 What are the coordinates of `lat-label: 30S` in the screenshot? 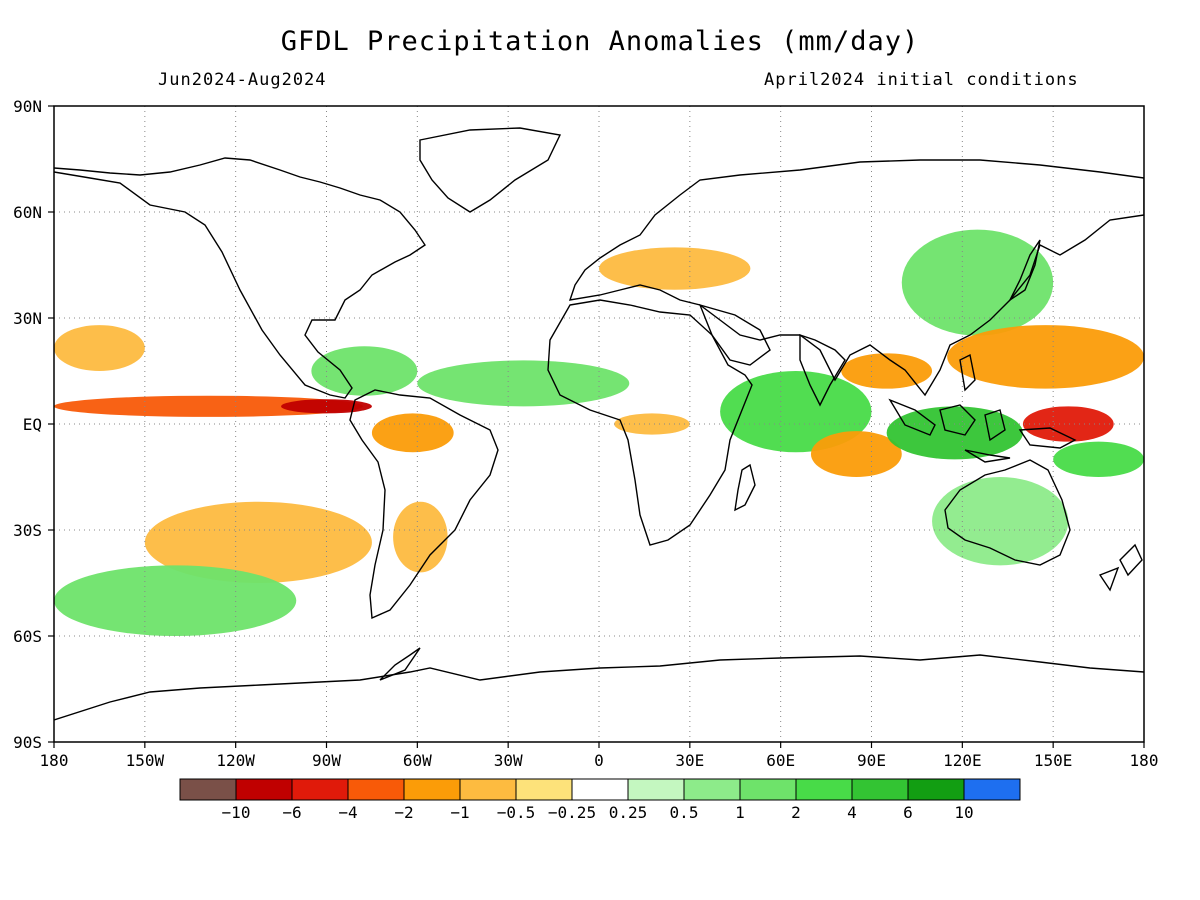 It's located at (27, 530).